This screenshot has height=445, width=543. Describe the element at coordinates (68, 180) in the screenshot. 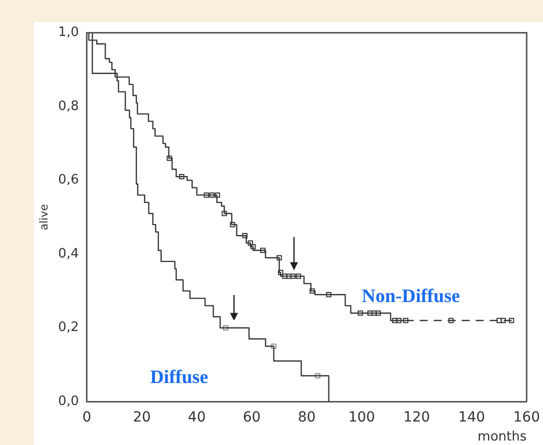

I see `y-tick-label: 0,6` at that location.